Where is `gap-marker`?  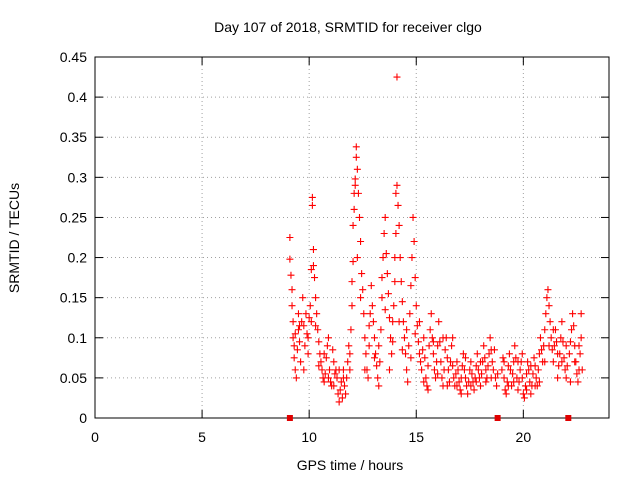
gap-marker is located at coordinates (497, 418).